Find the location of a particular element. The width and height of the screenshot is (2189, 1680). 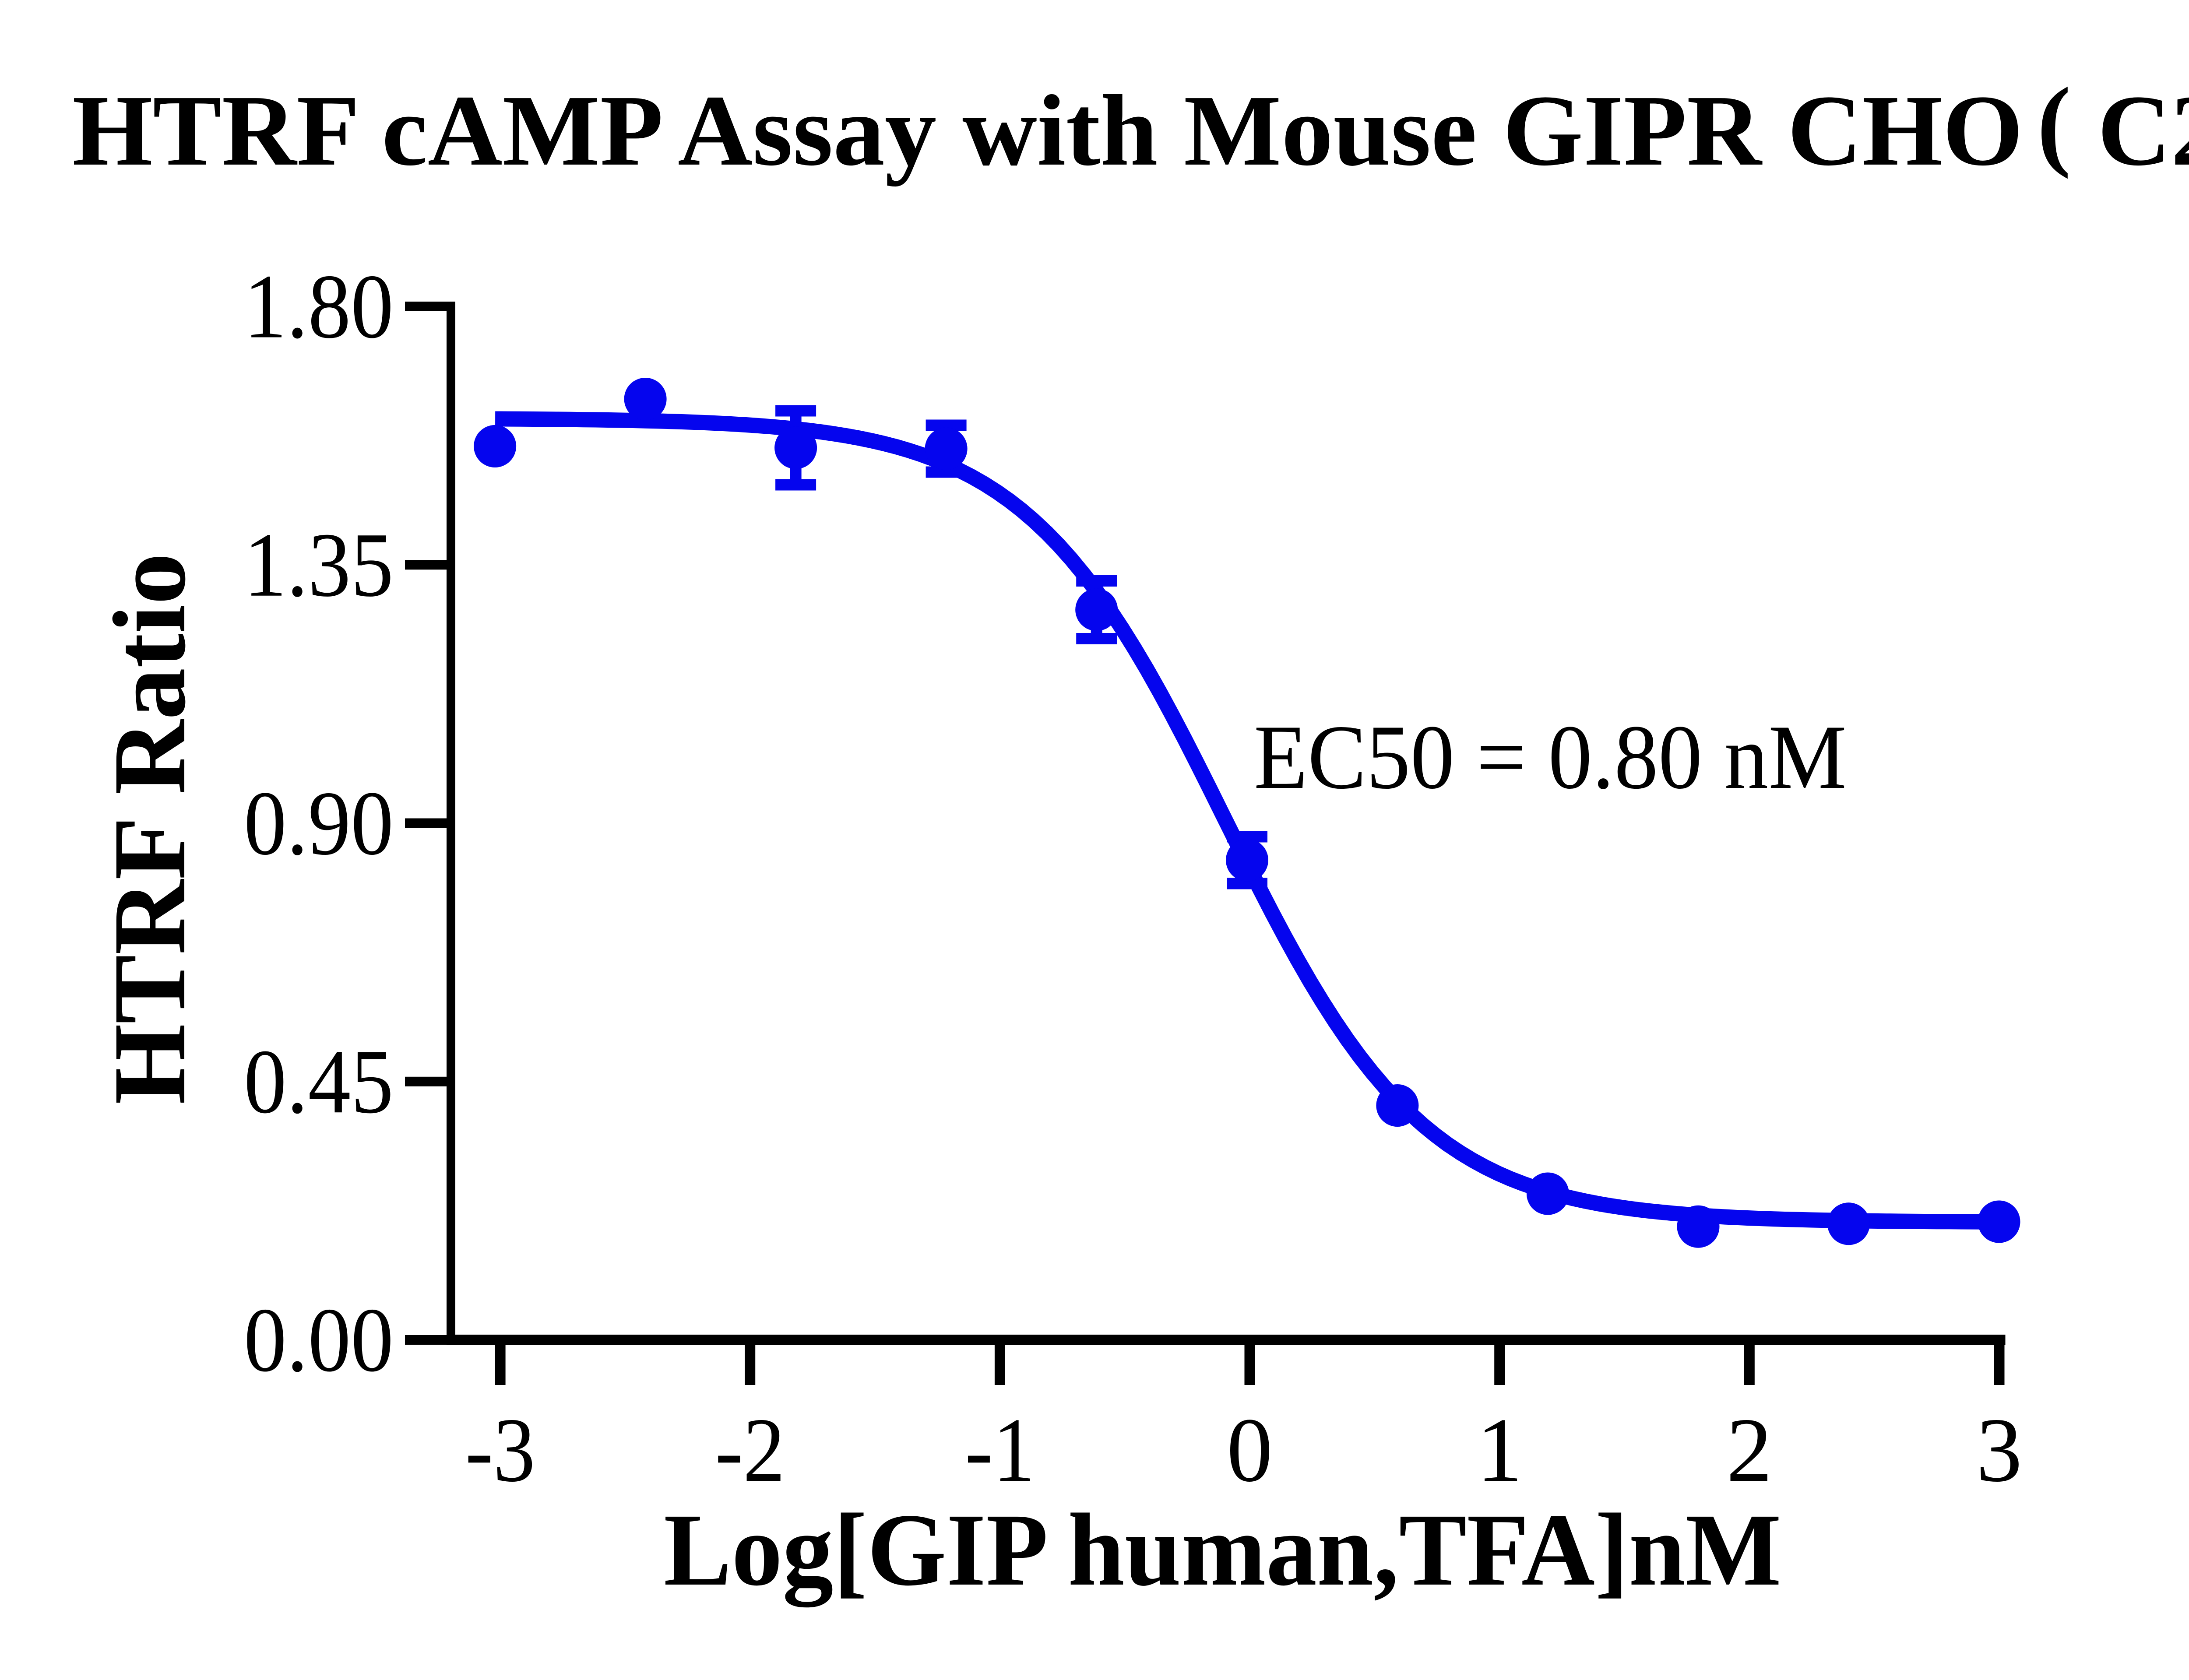

svg-text: -2 is located at coordinates (750, 1450).